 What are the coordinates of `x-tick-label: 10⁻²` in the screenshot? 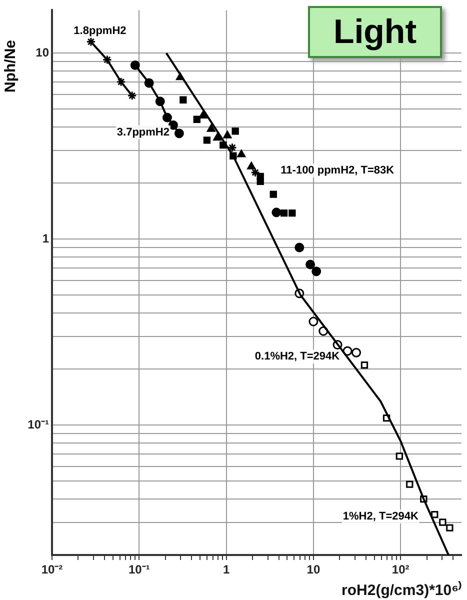 It's located at (52, 569).